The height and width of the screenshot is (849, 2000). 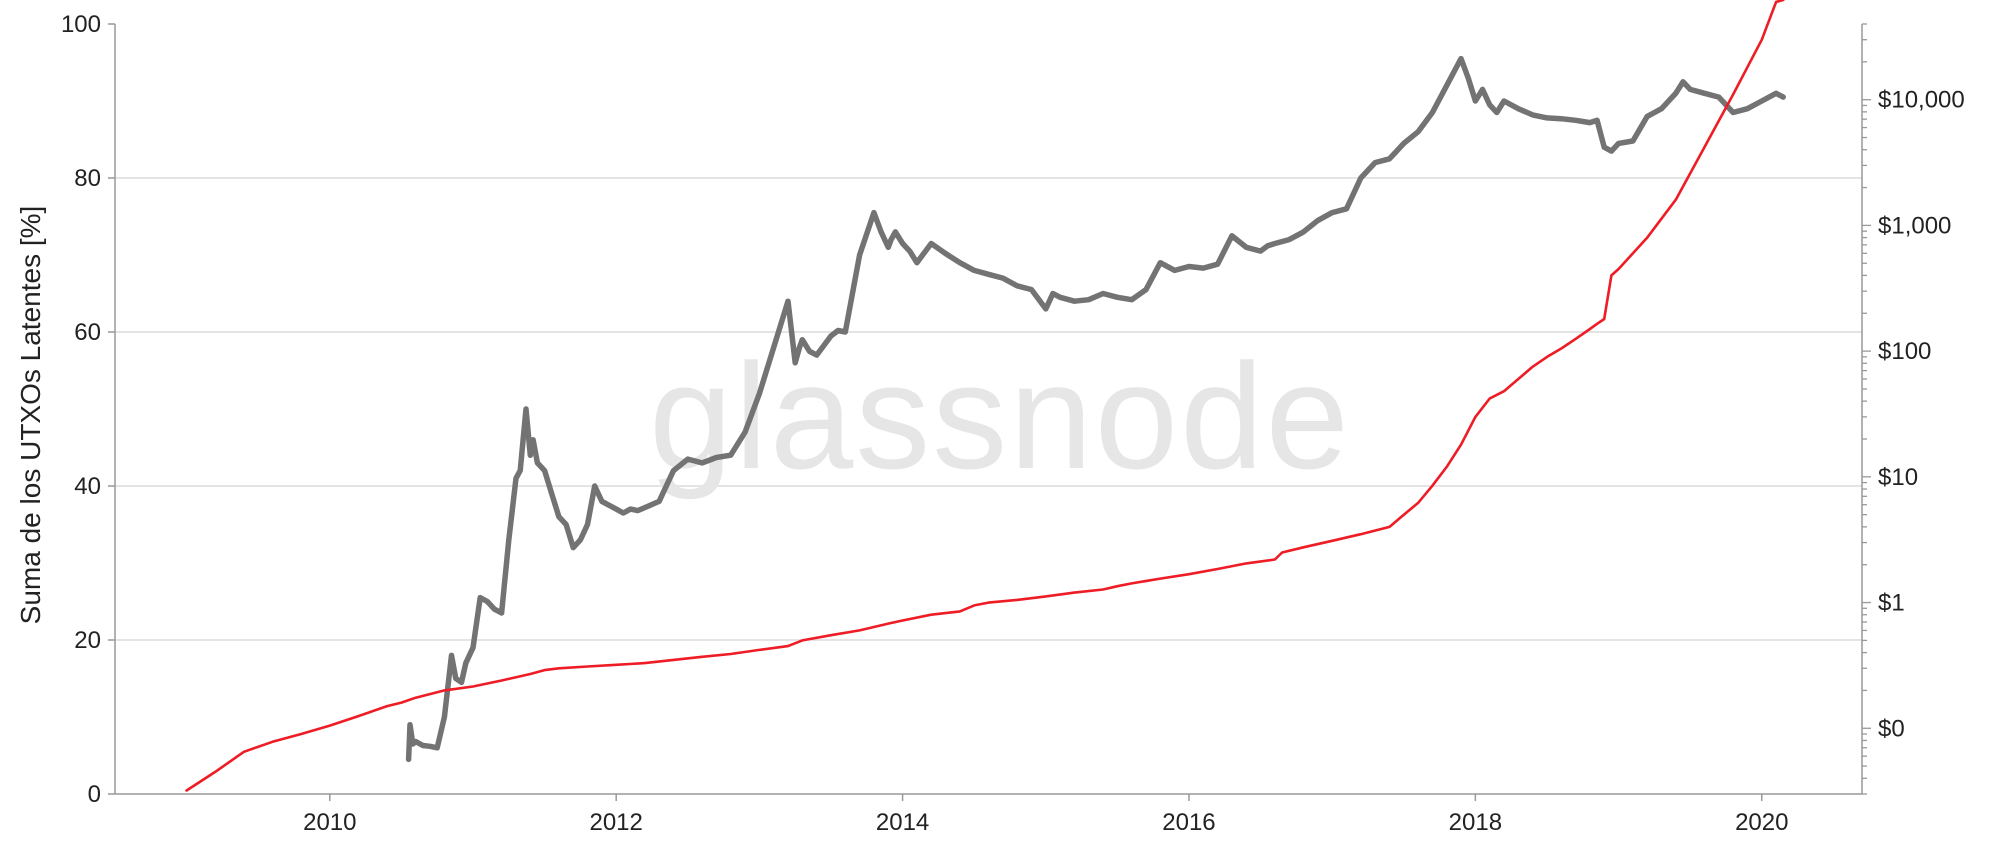 What do you see at coordinates (94, 794) in the screenshot?
I see `y-left-tick-label: 0` at bounding box center [94, 794].